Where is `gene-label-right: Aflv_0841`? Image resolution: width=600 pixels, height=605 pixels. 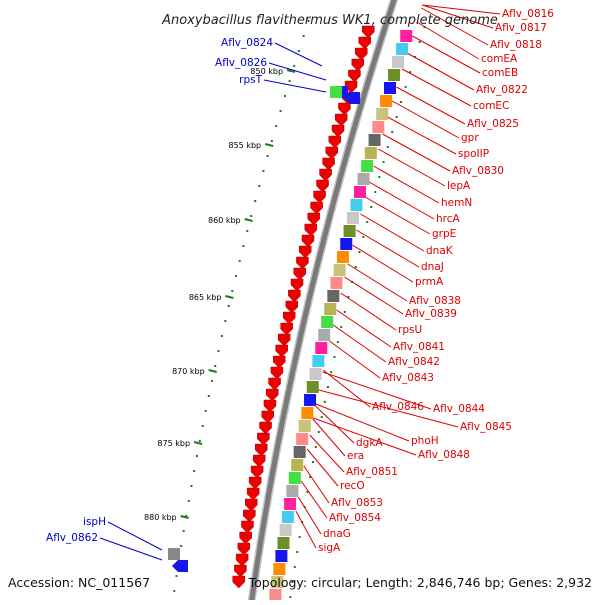
gene-label-right: Aflv_0841 is located at coordinates (419, 347).